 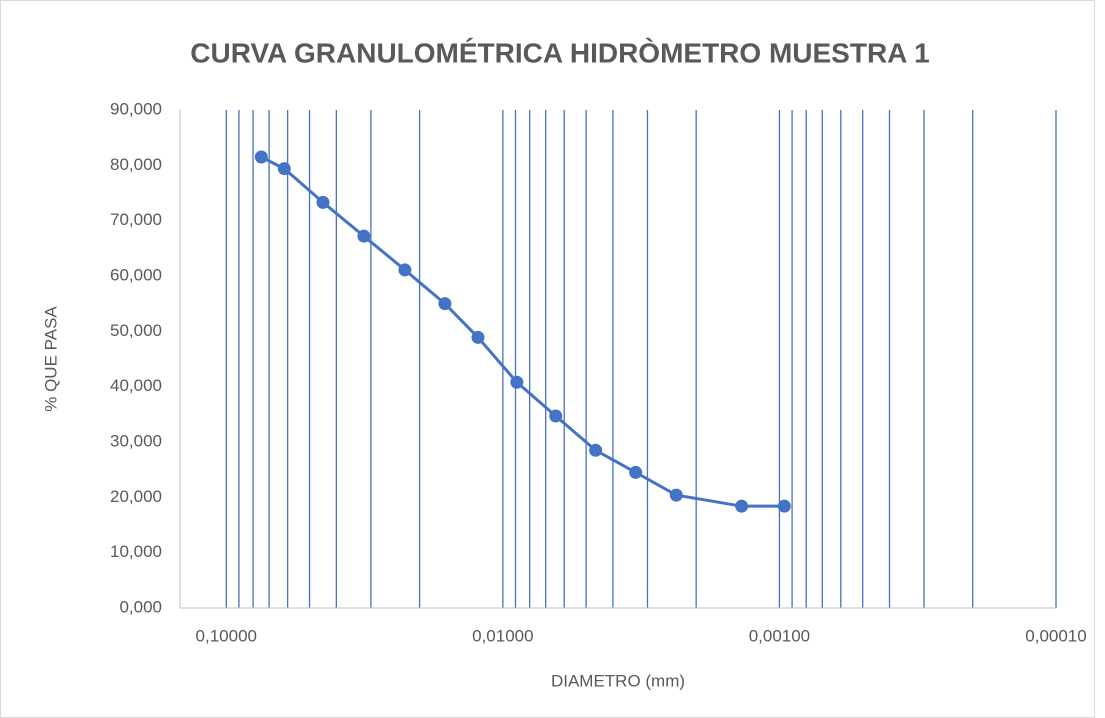 What do you see at coordinates (136, 219) in the screenshot?
I see `y-tick-label: 70,000` at bounding box center [136, 219].